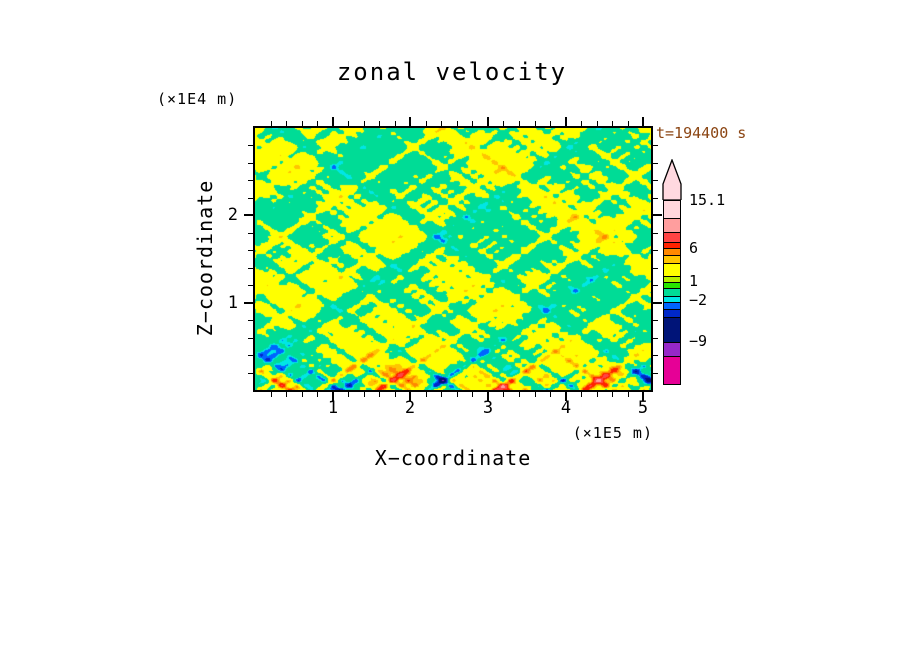  What do you see at coordinates (452, 72) in the screenshot?
I see `plot-title: zonal velocity` at bounding box center [452, 72].